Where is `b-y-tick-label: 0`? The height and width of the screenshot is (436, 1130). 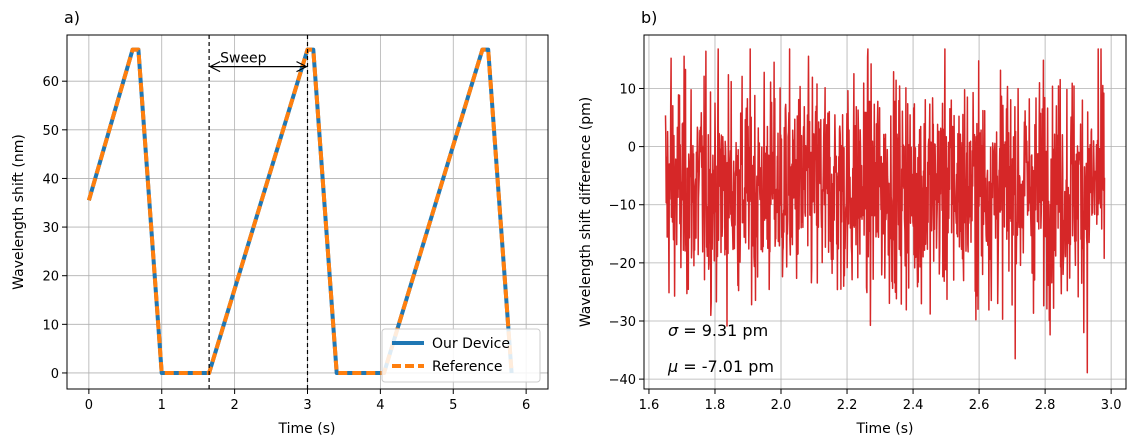 b-y-tick-label: 0 is located at coordinates (632, 148).